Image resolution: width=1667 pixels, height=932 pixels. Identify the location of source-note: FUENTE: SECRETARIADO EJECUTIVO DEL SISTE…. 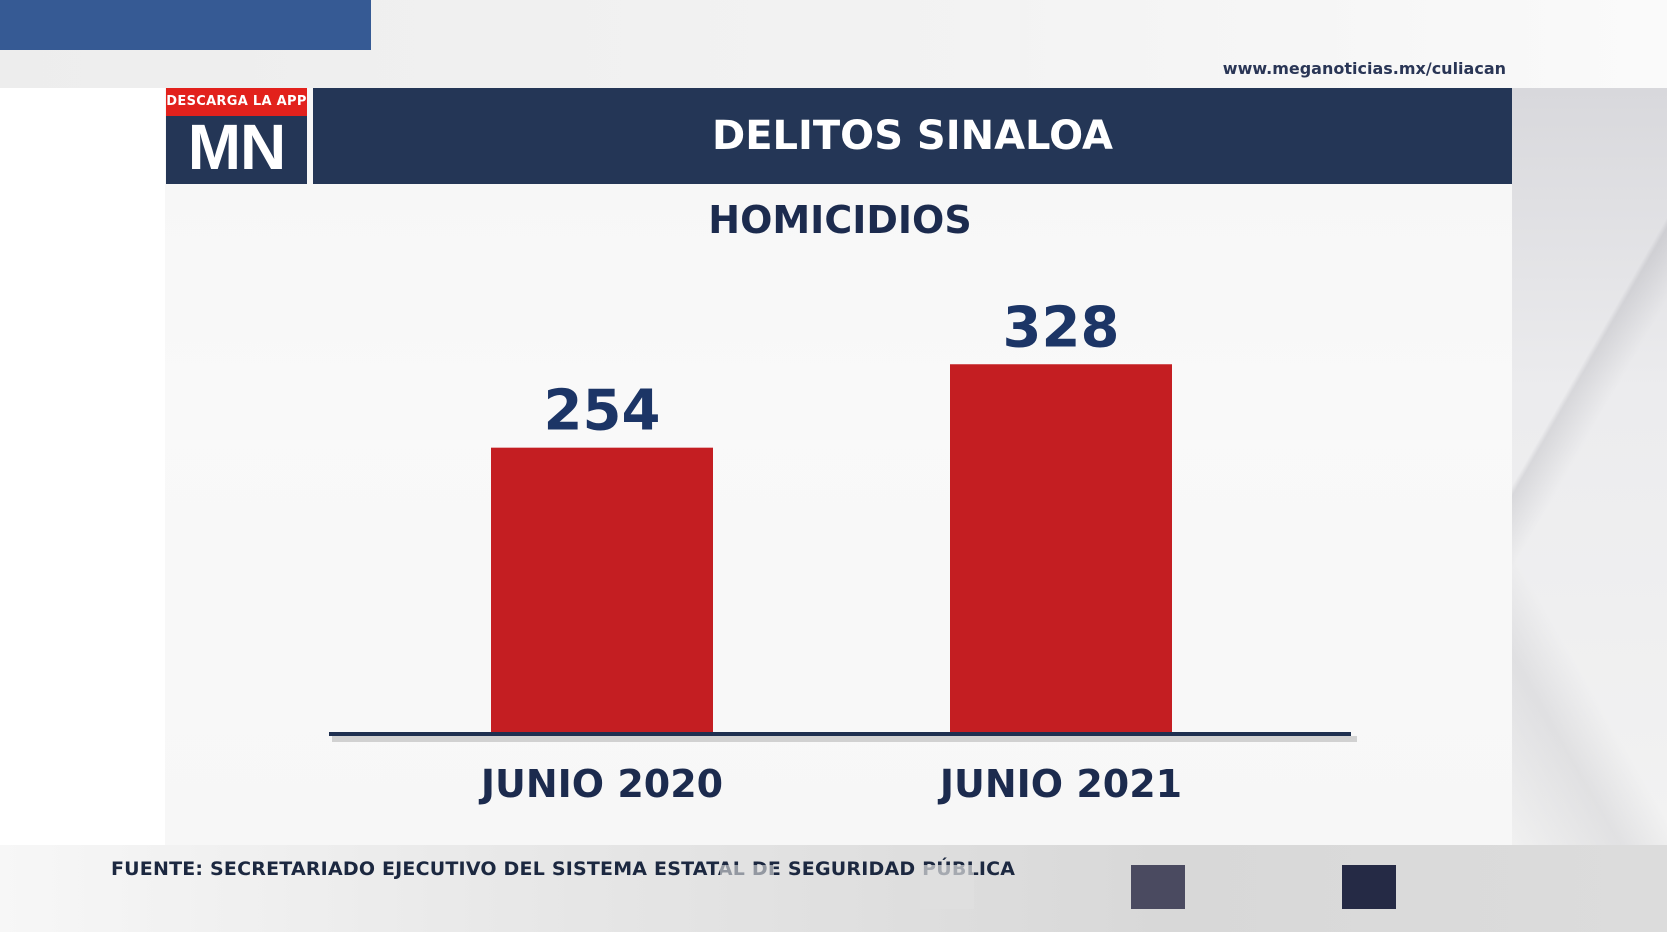
(563, 869).